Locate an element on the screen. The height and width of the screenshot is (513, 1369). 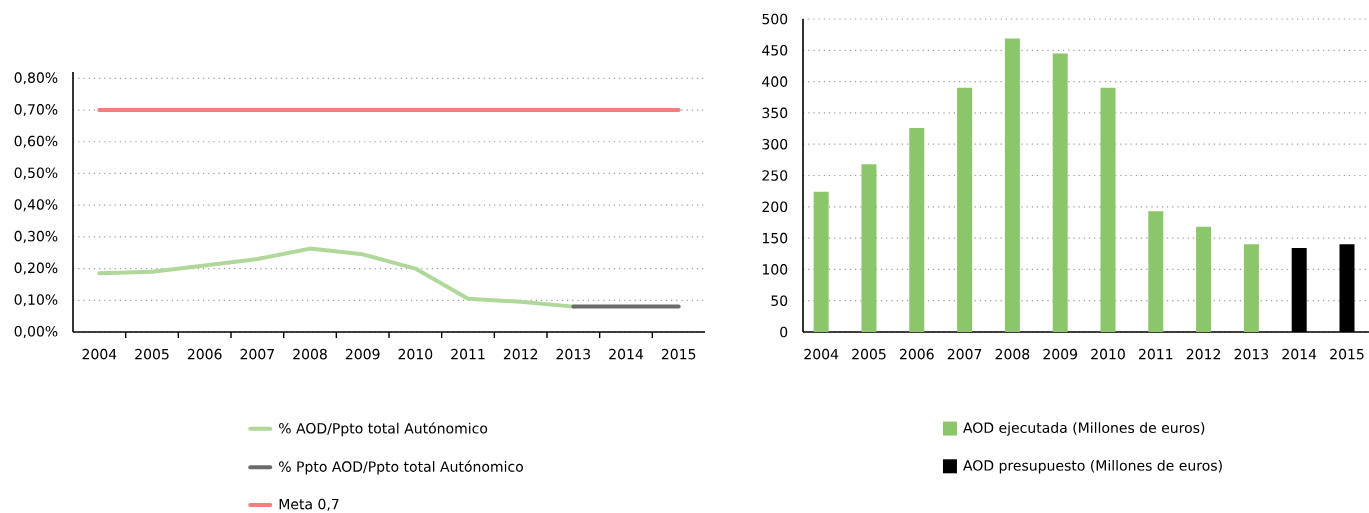
legend-label: Meta 0,7 is located at coordinates (309, 504).